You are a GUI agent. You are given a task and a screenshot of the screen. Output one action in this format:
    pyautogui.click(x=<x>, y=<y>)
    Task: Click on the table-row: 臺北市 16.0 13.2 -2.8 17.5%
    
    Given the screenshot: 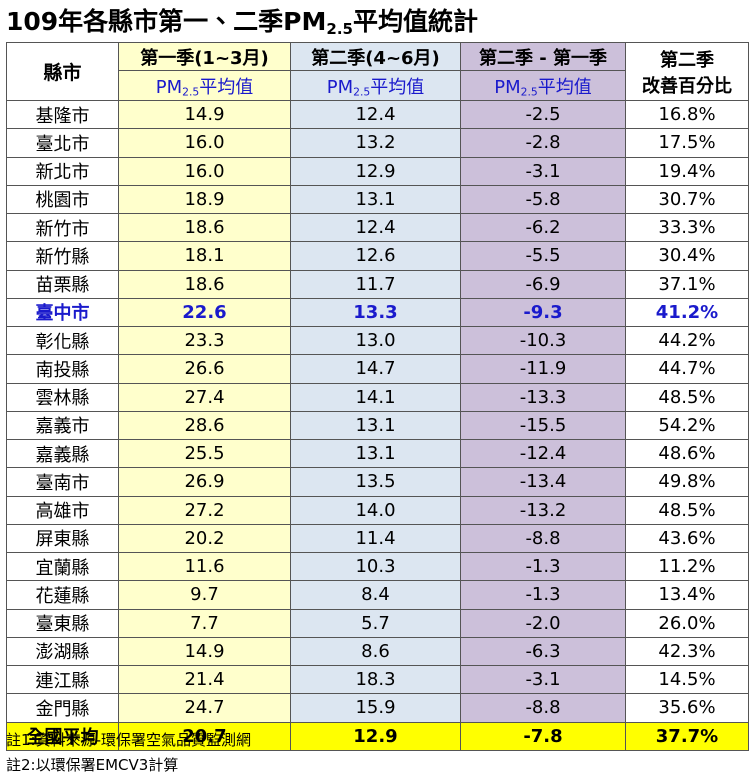 What is the action you would take?
    pyautogui.click(x=377, y=143)
    